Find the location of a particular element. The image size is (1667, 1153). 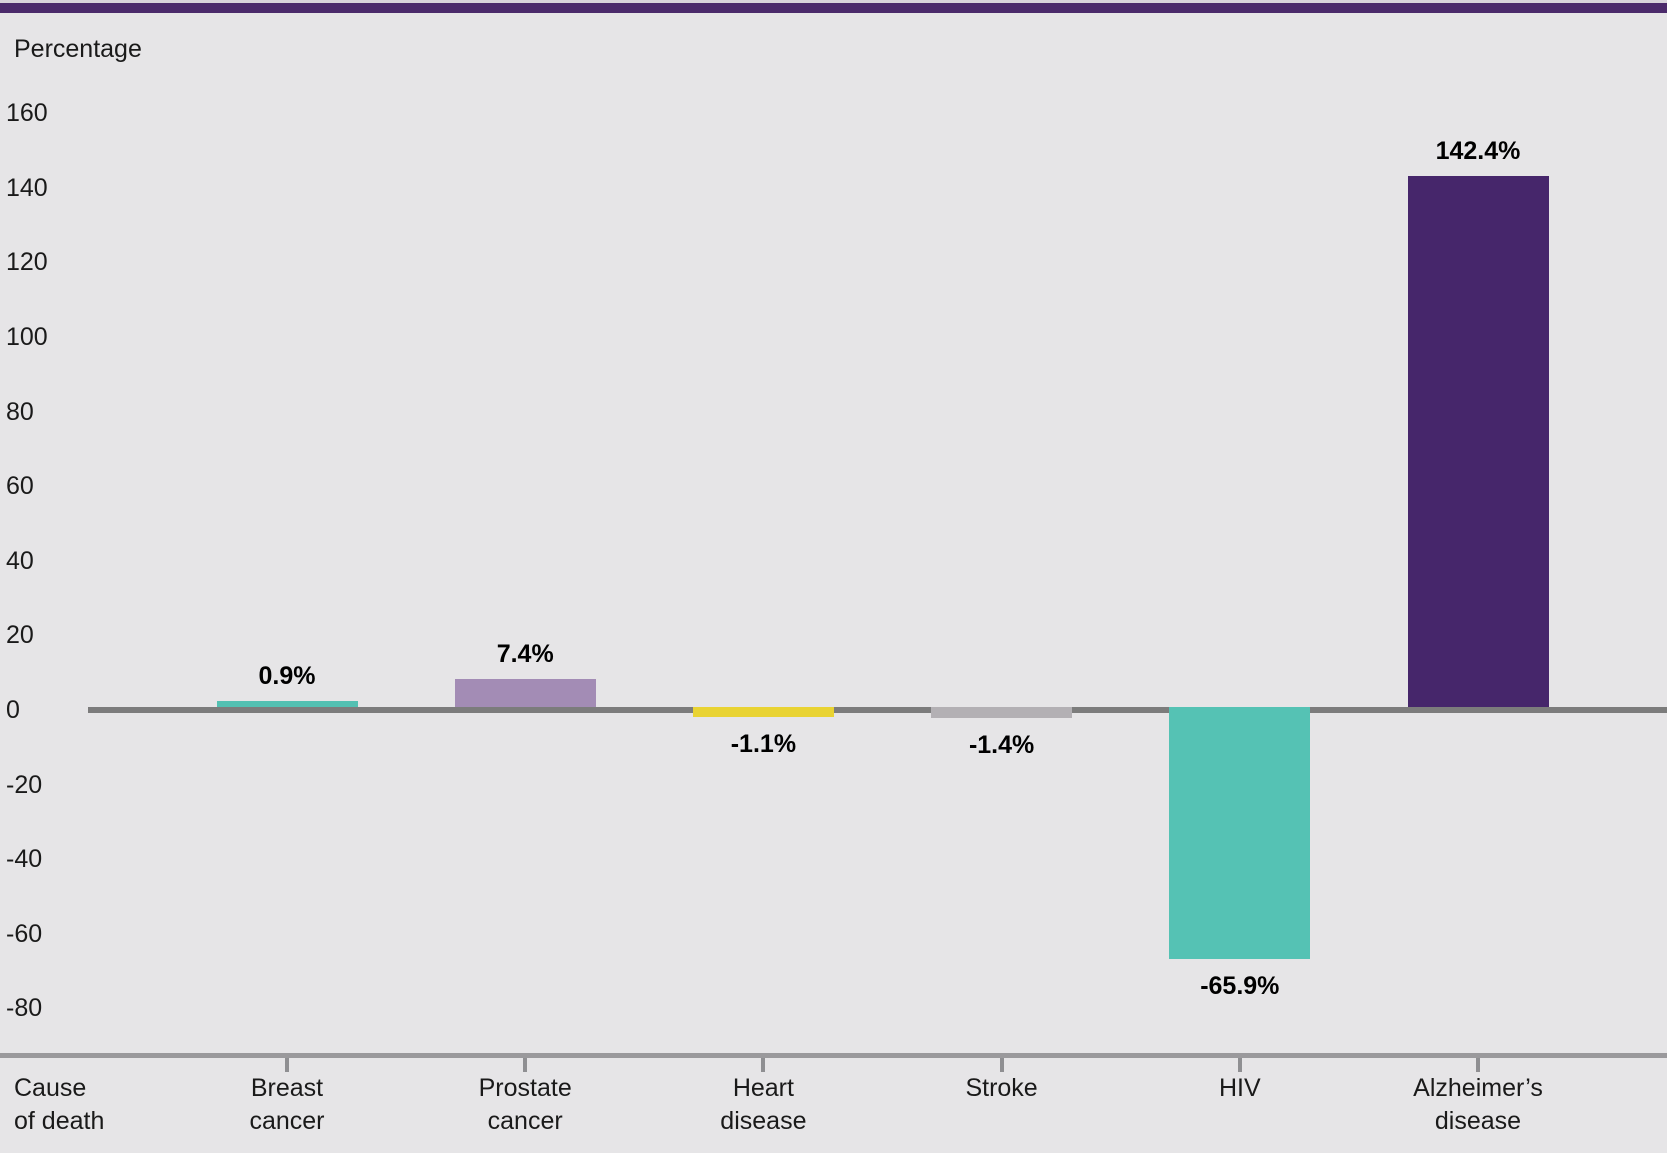

x-category-label-line: Prostate is located at coordinates (525, 1088).